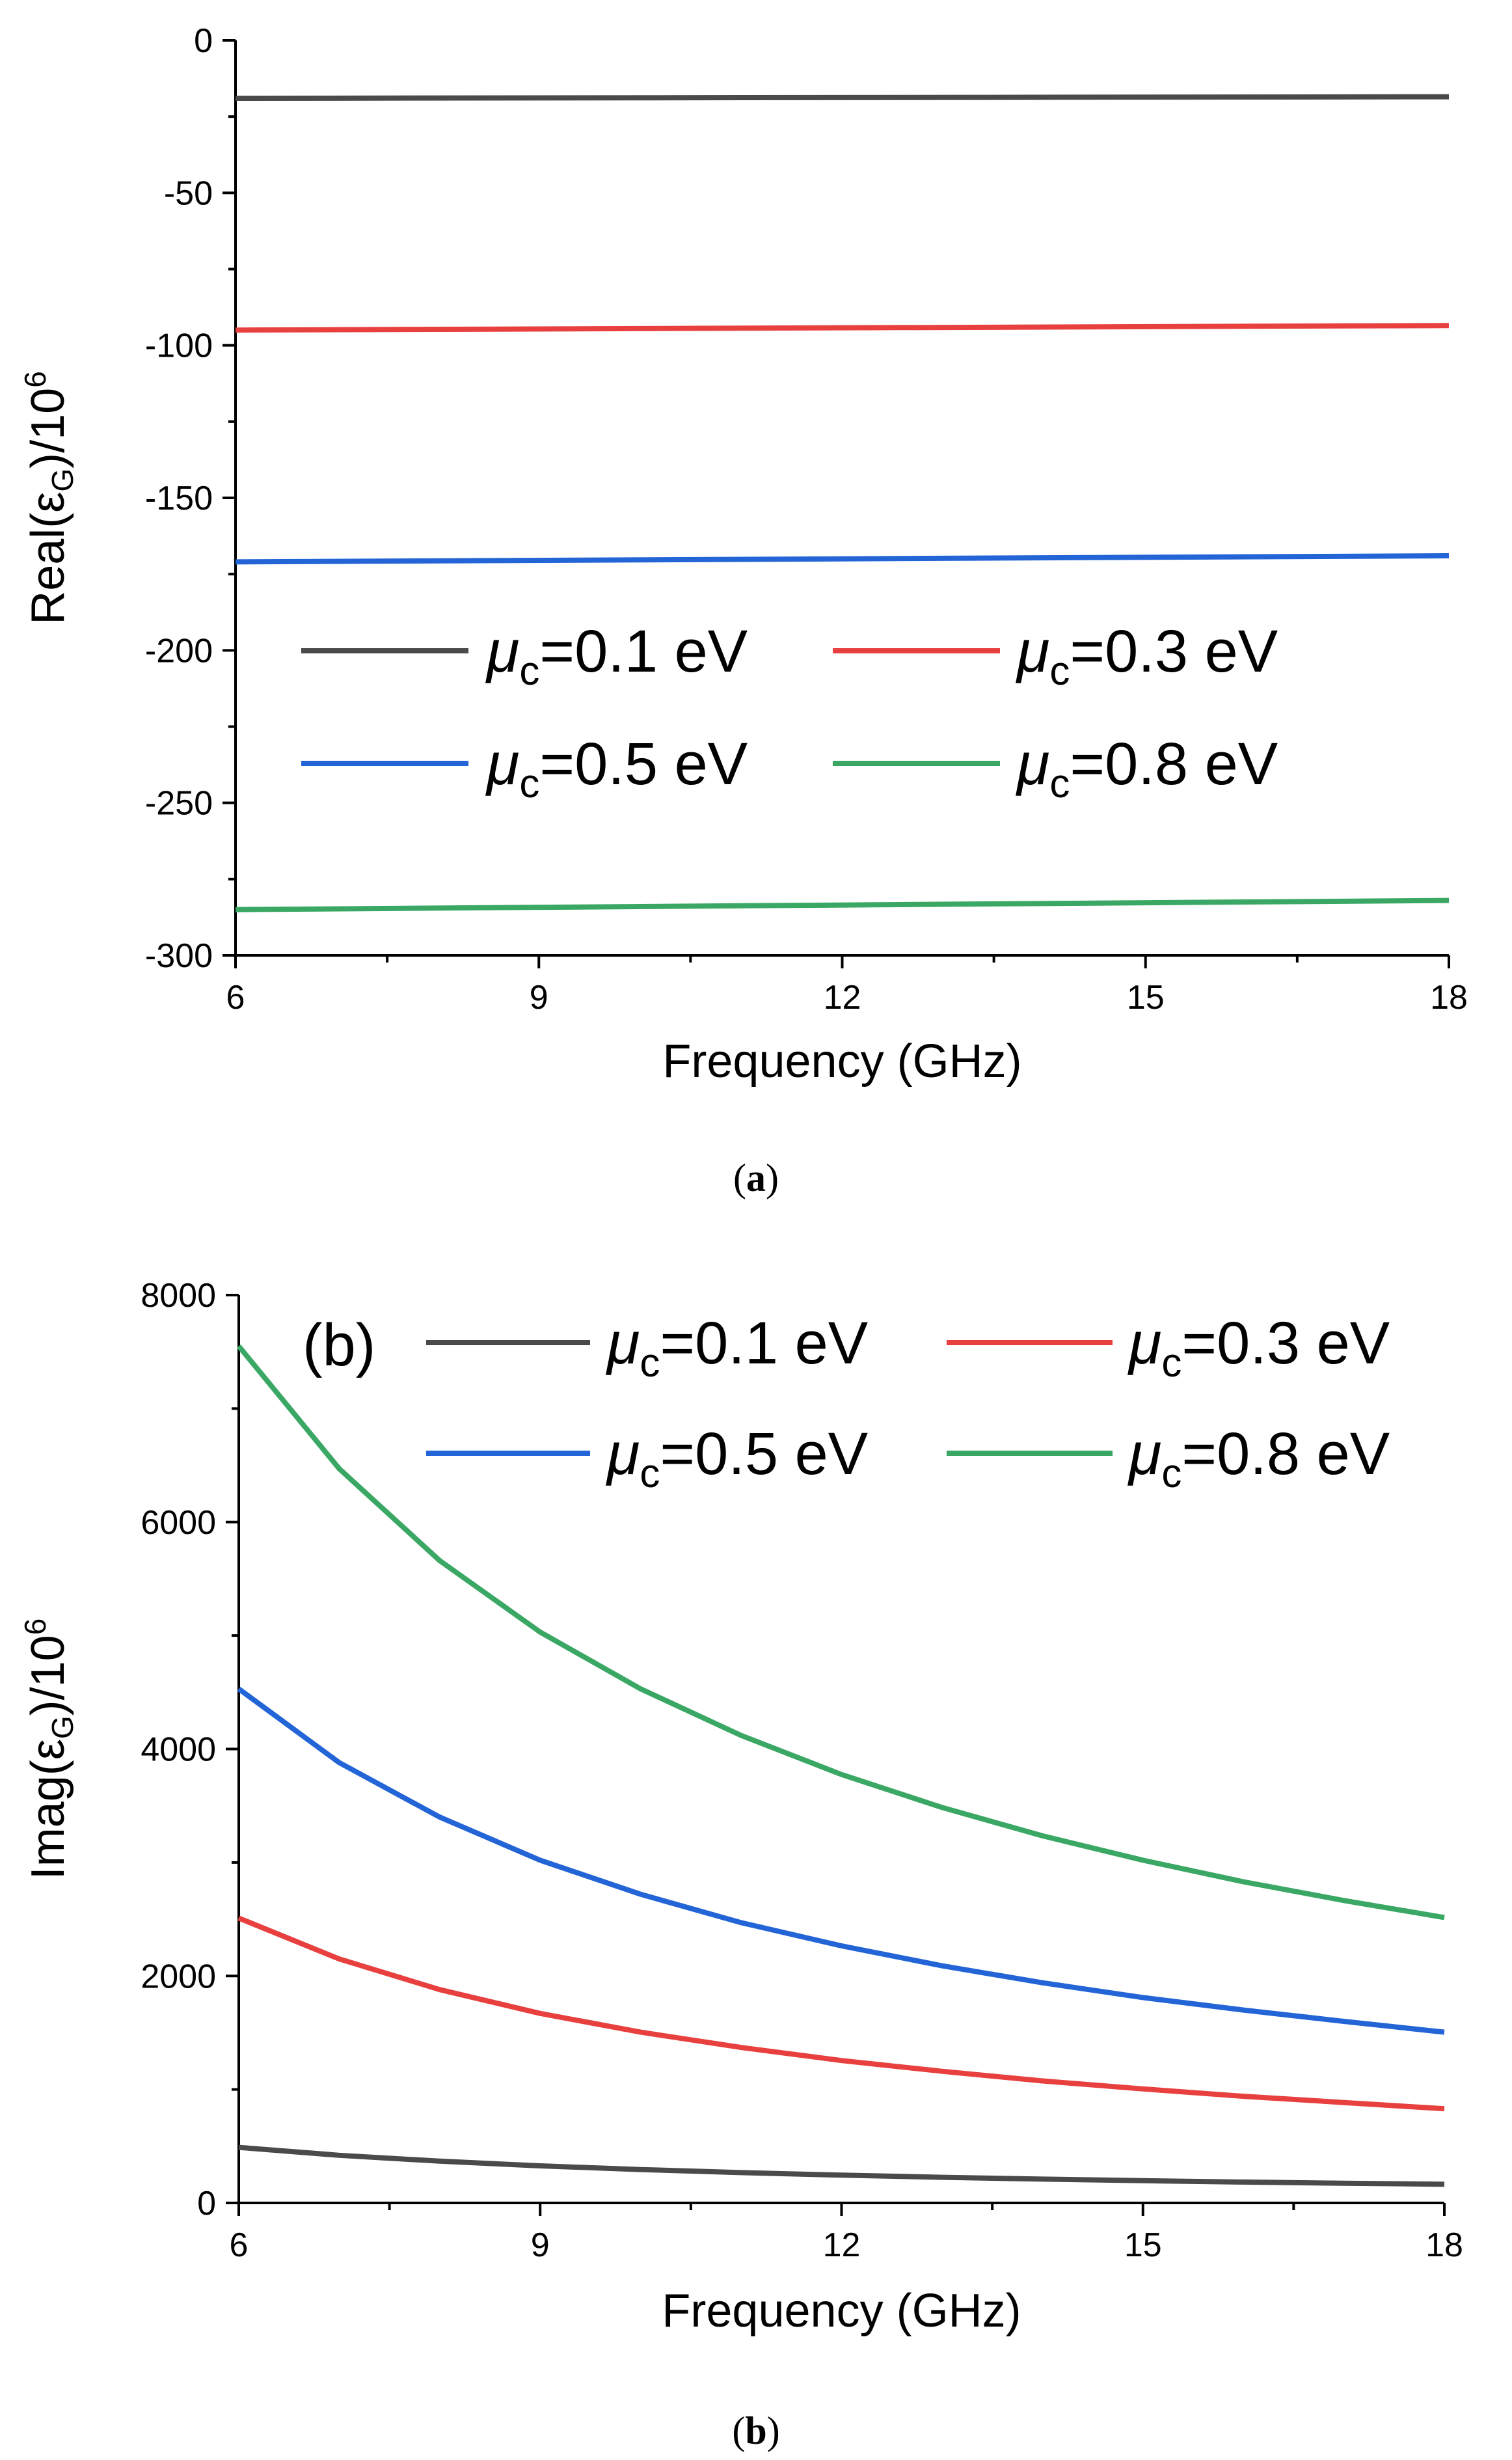 The height and width of the screenshot is (2460, 1512). What do you see at coordinates (178, 1976) in the screenshot?
I see `y-tick-label: 2000` at bounding box center [178, 1976].